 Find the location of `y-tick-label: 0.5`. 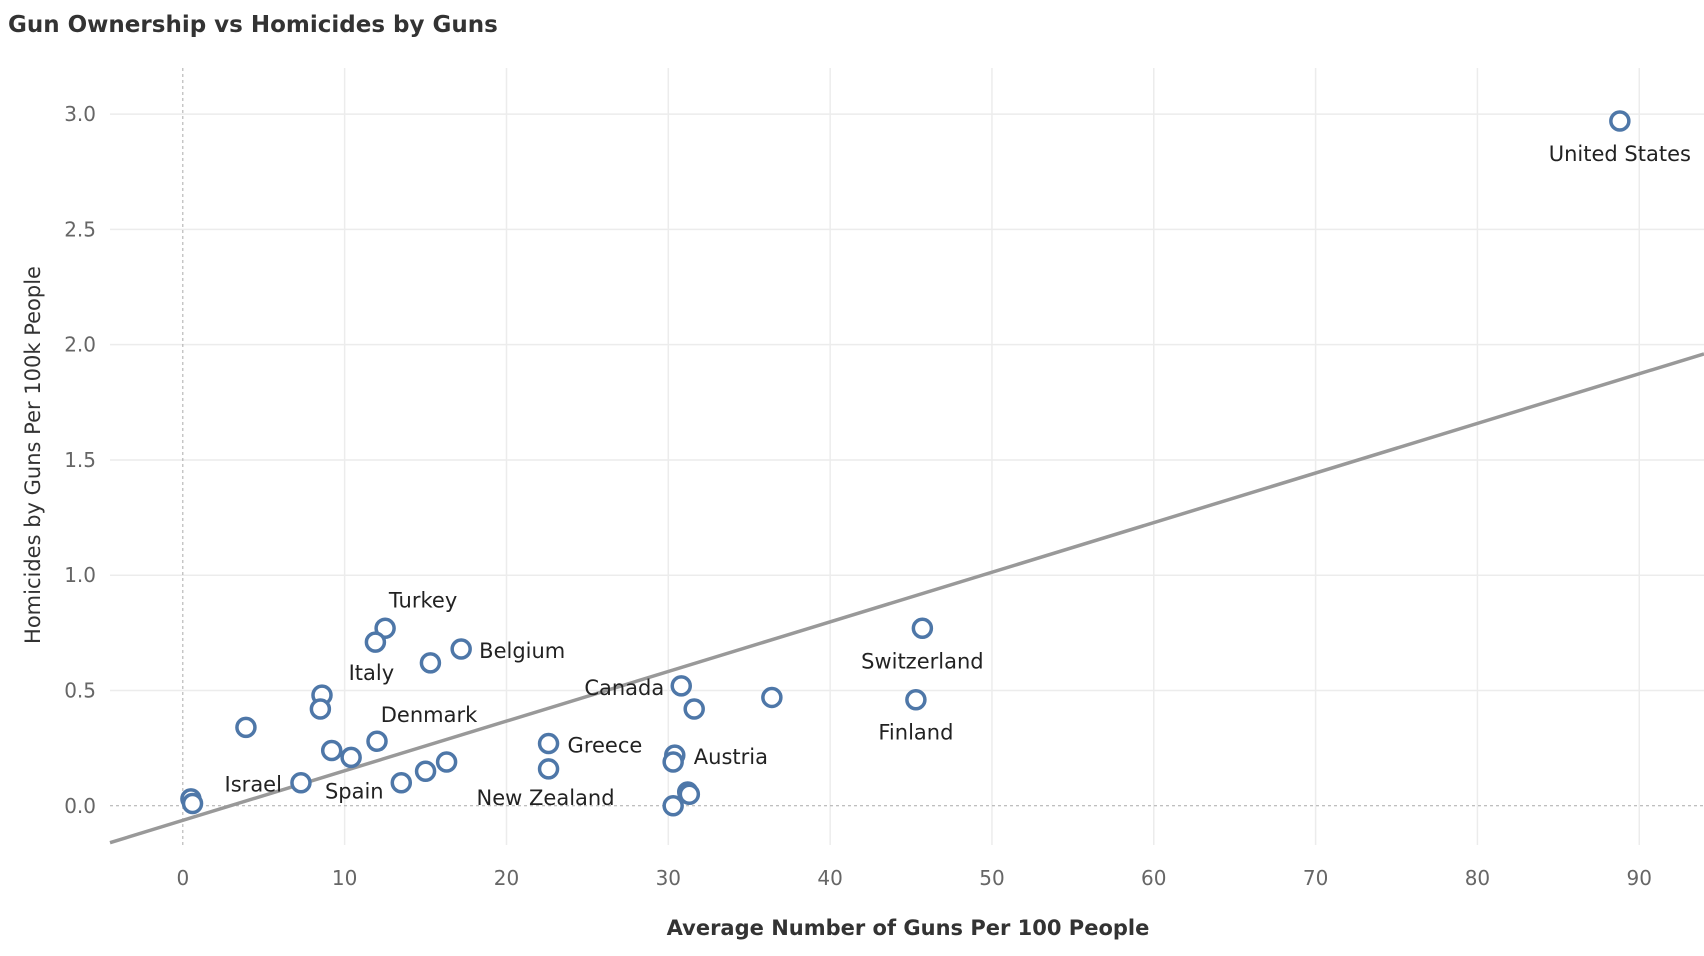

y-tick-label: 0.5 is located at coordinates (80, 691).